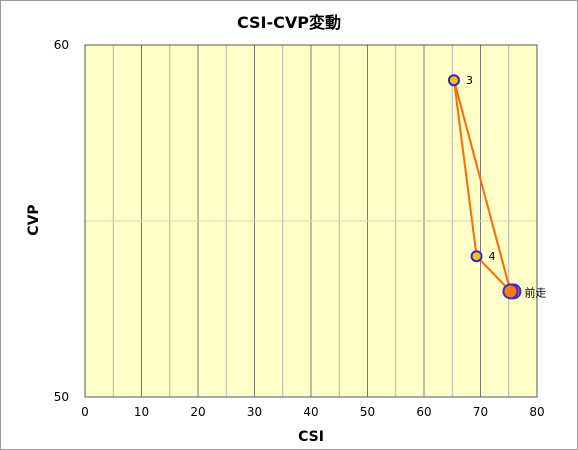  What do you see at coordinates (535, 292) in the screenshot?
I see `data-label: 前走` at bounding box center [535, 292].